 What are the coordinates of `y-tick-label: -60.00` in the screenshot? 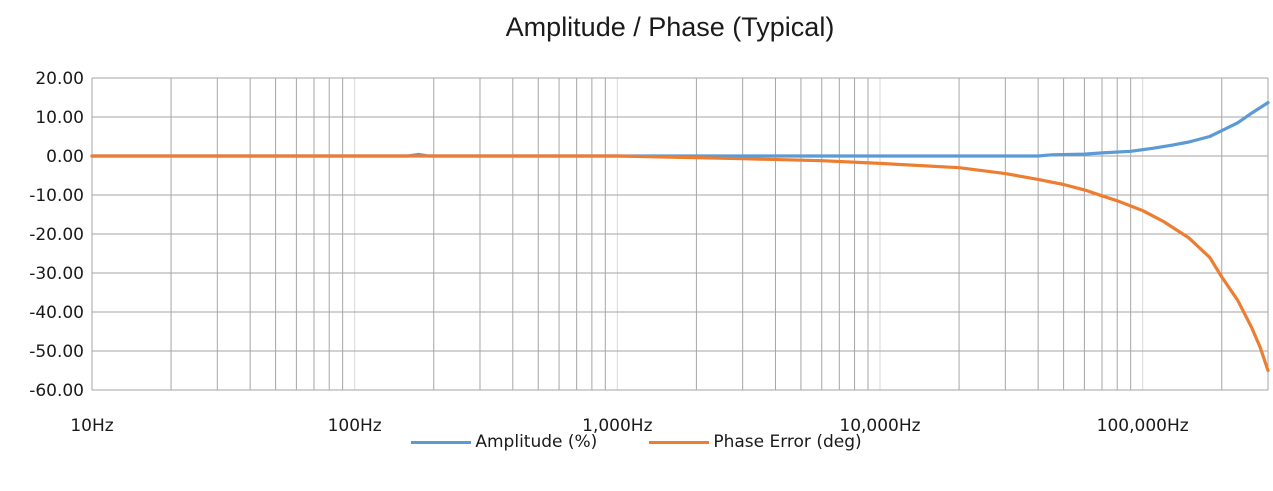 It's located at (56, 391).